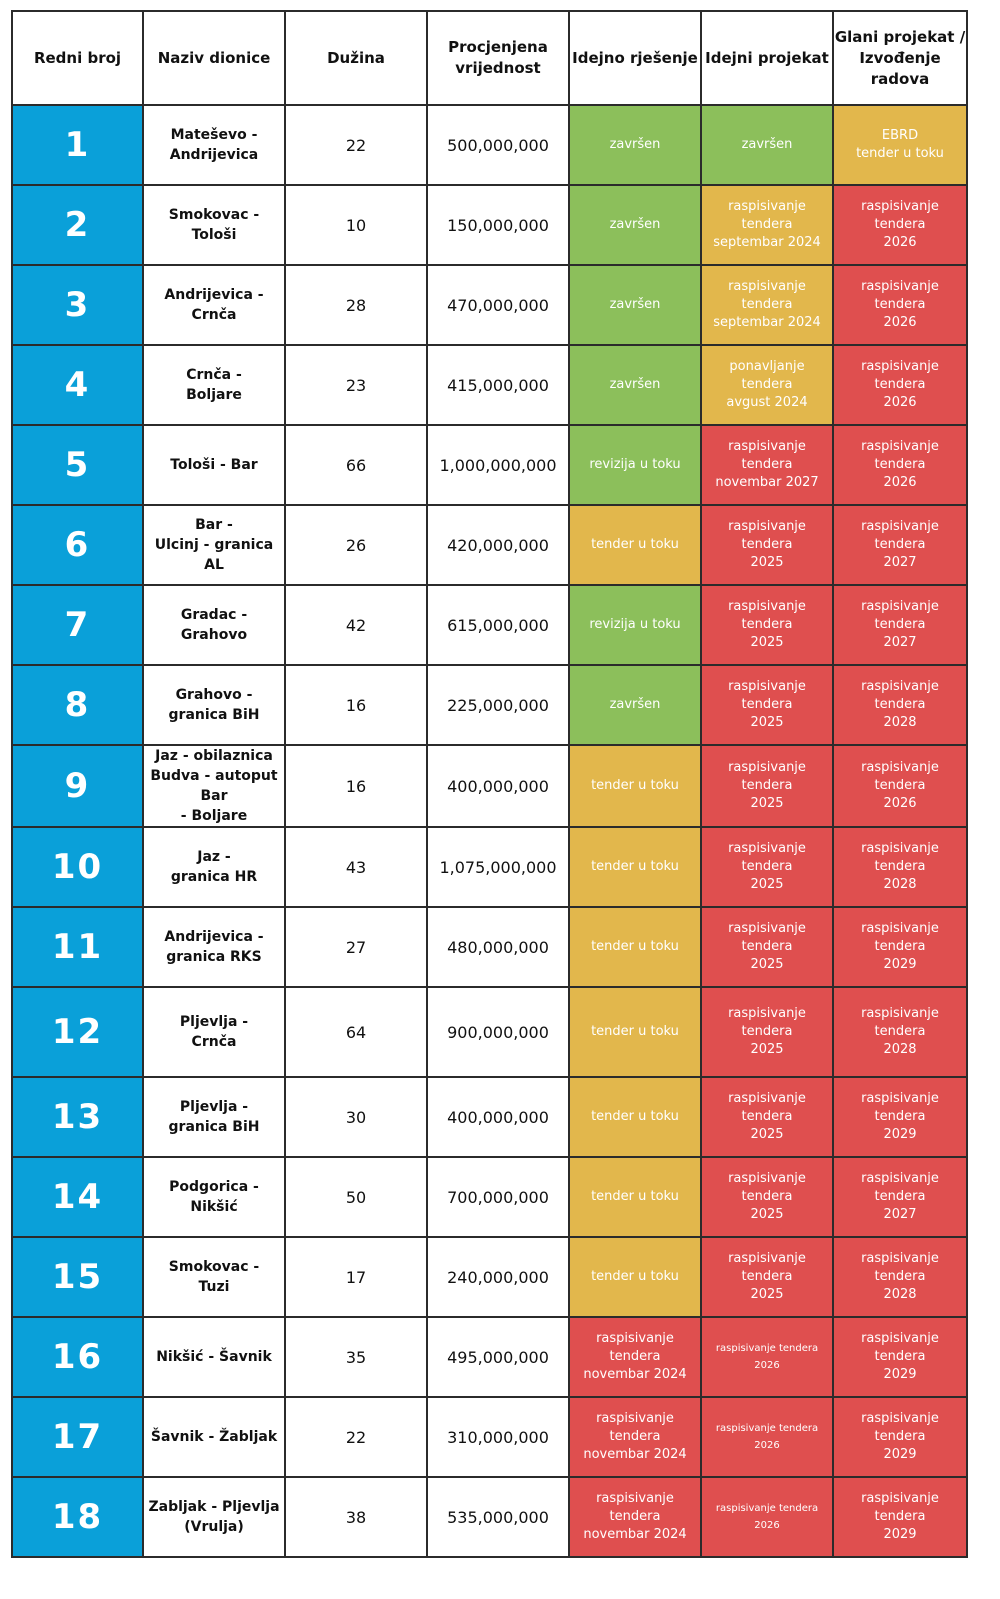  What do you see at coordinates (356, 465) in the screenshot?
I see `section-length: 66` at bounding box center [356, 465].